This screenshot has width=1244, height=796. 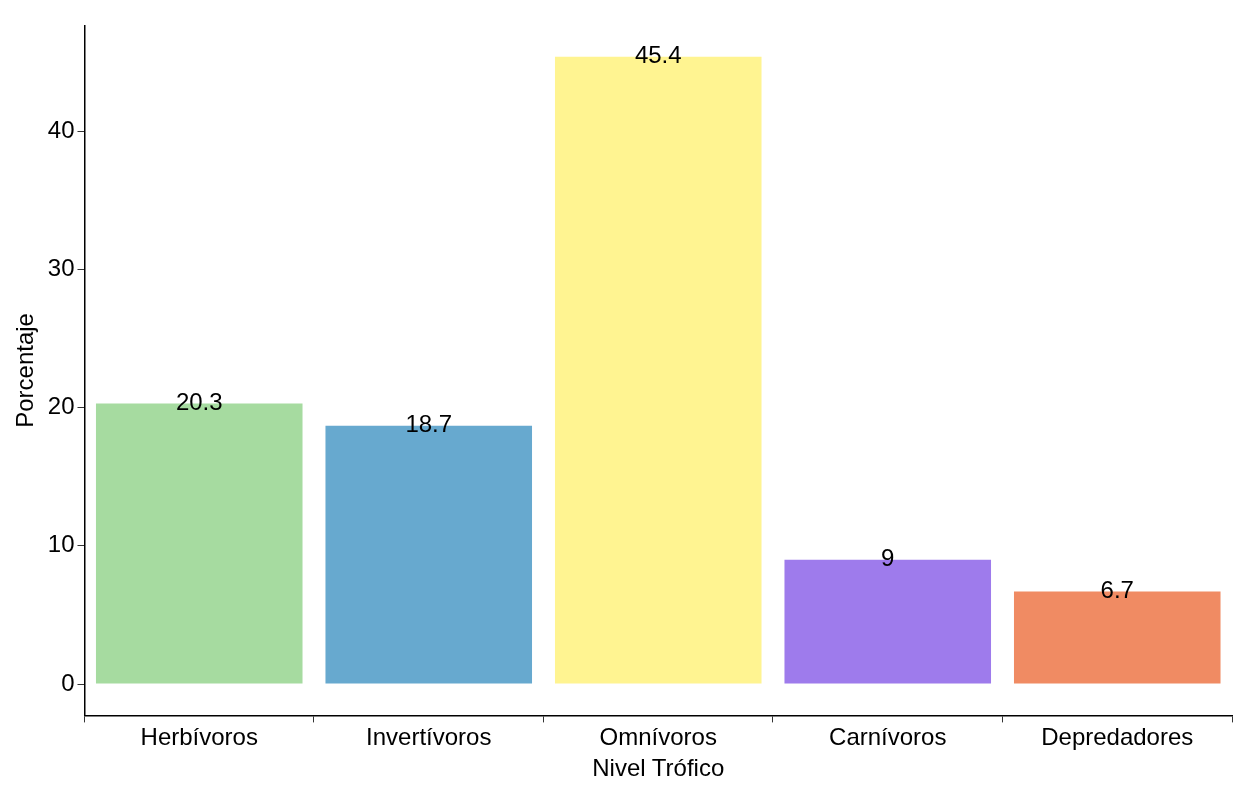 I want to click on x-tick-label: Omnívoros, so click(x=658, y=737).